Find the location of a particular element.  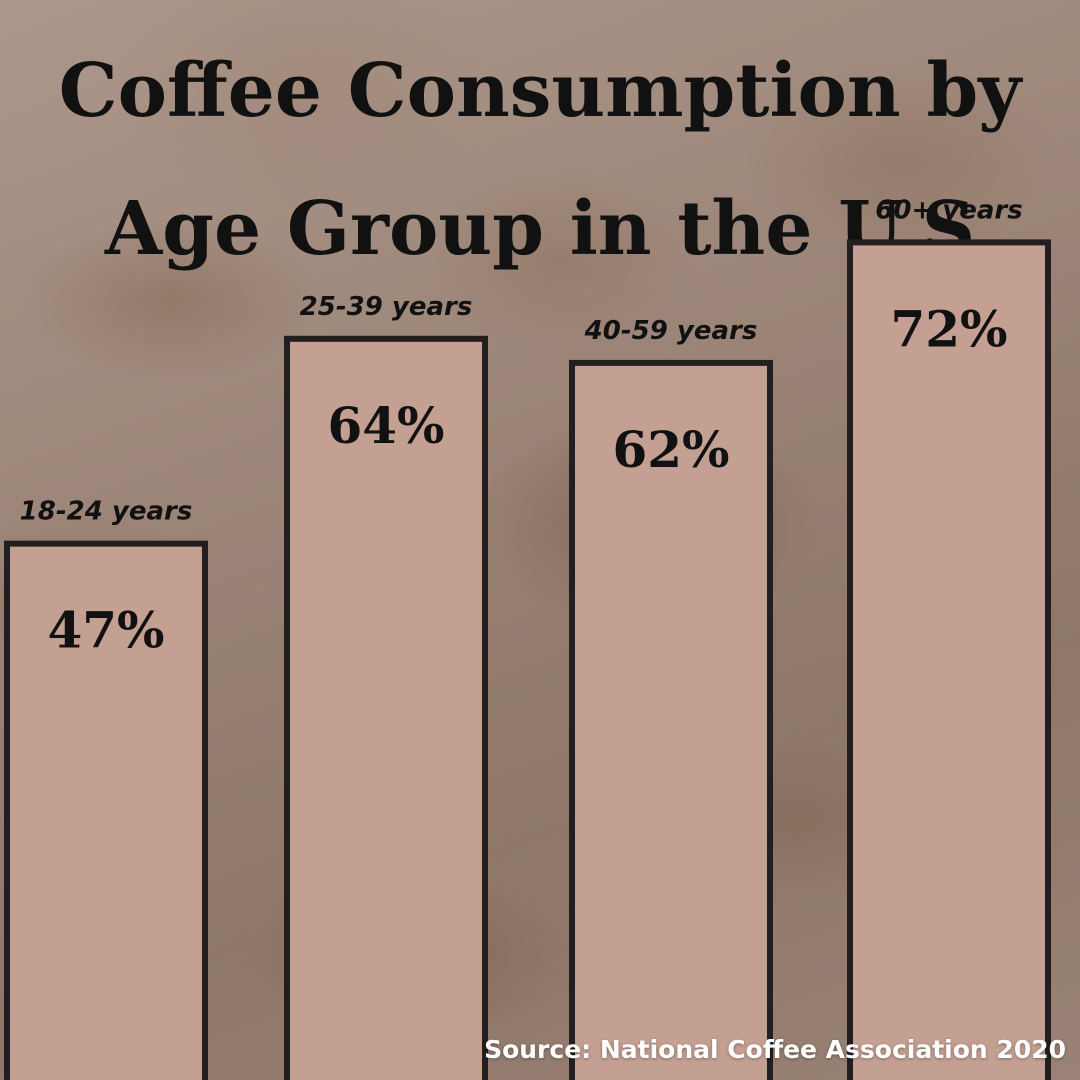

value-label-3: 62% is located at coordinates (670, 449).